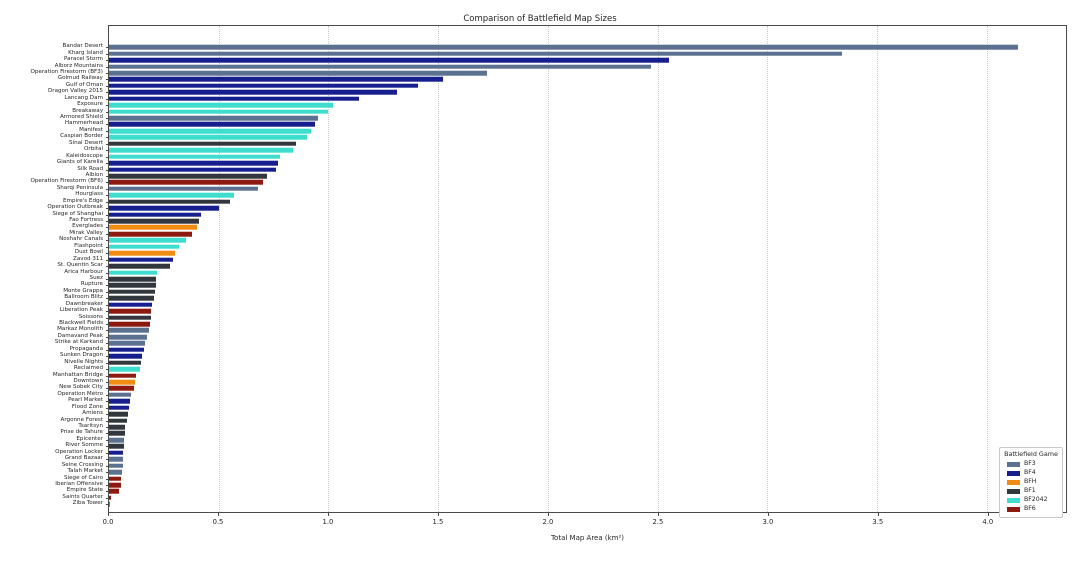 This screenshot has width=1080, height=563. What do you see at coordinates (81, 355) in the screenshot?
I see `map-label: Sunken Dragon` at bounding box center [81, 355].